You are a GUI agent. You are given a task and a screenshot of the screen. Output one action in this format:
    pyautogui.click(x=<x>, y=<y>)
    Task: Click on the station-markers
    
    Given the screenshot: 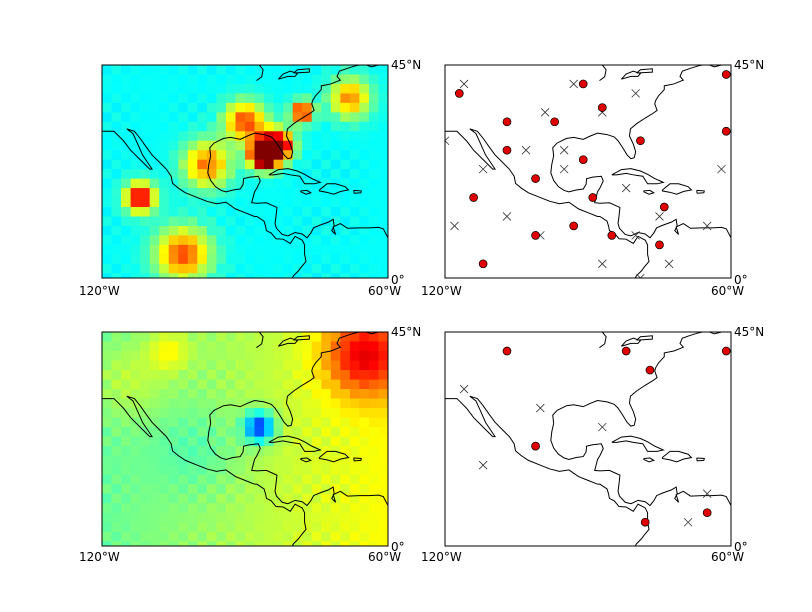 What is the action you would take?
    pyautogui.click(x=595, y=436)
    